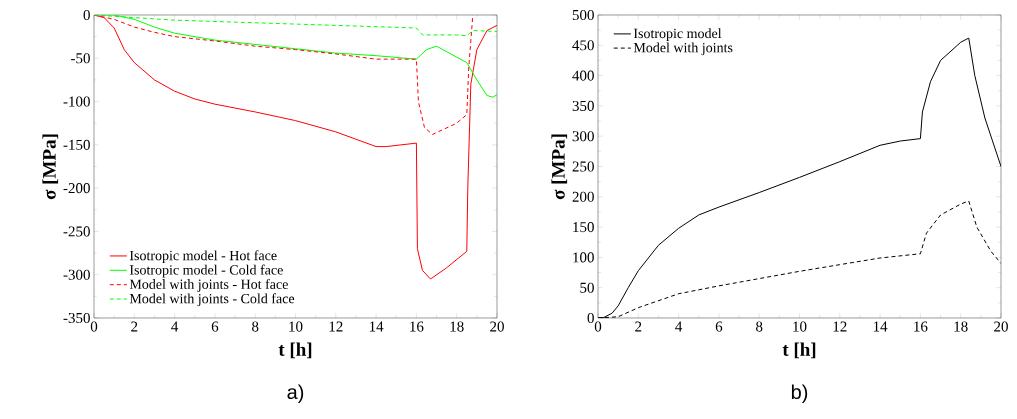 Image resolution: width=1017 pixels, height=419 pixels. I want to click on y-tick-label: 250, so click(583, 166).